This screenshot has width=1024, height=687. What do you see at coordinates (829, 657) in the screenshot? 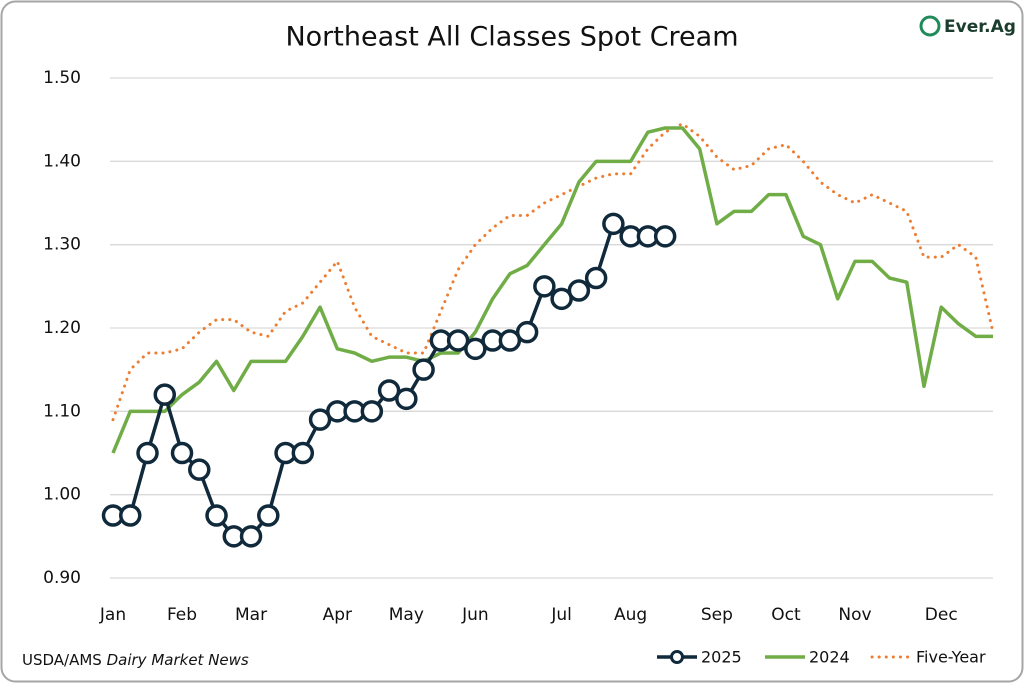
I see `legend-label: 2024` at bounding box center [829, 657].